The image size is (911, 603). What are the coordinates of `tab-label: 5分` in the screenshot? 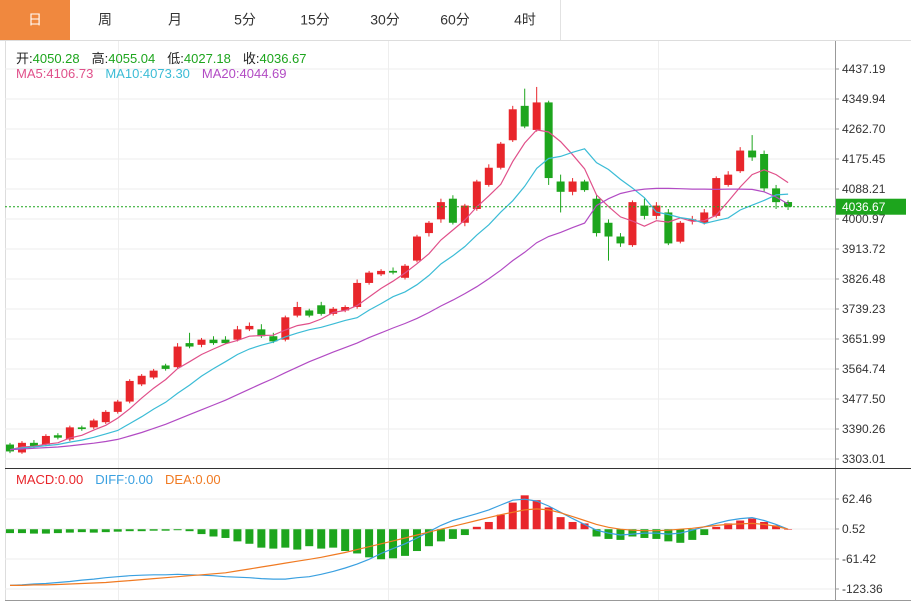 It's located at (245, 20).